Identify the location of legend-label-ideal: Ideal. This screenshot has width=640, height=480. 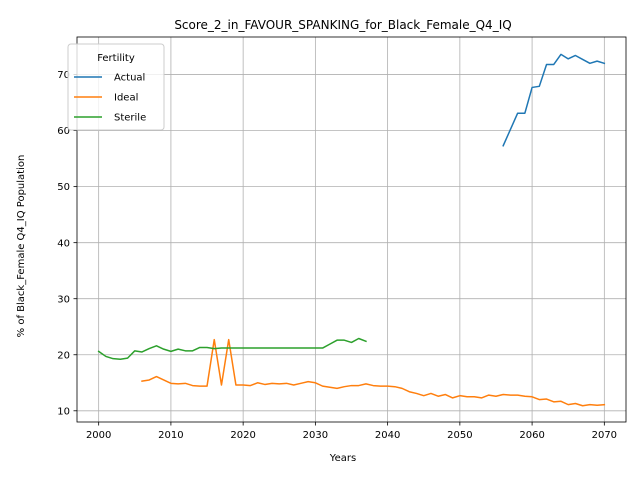
(126, 98).